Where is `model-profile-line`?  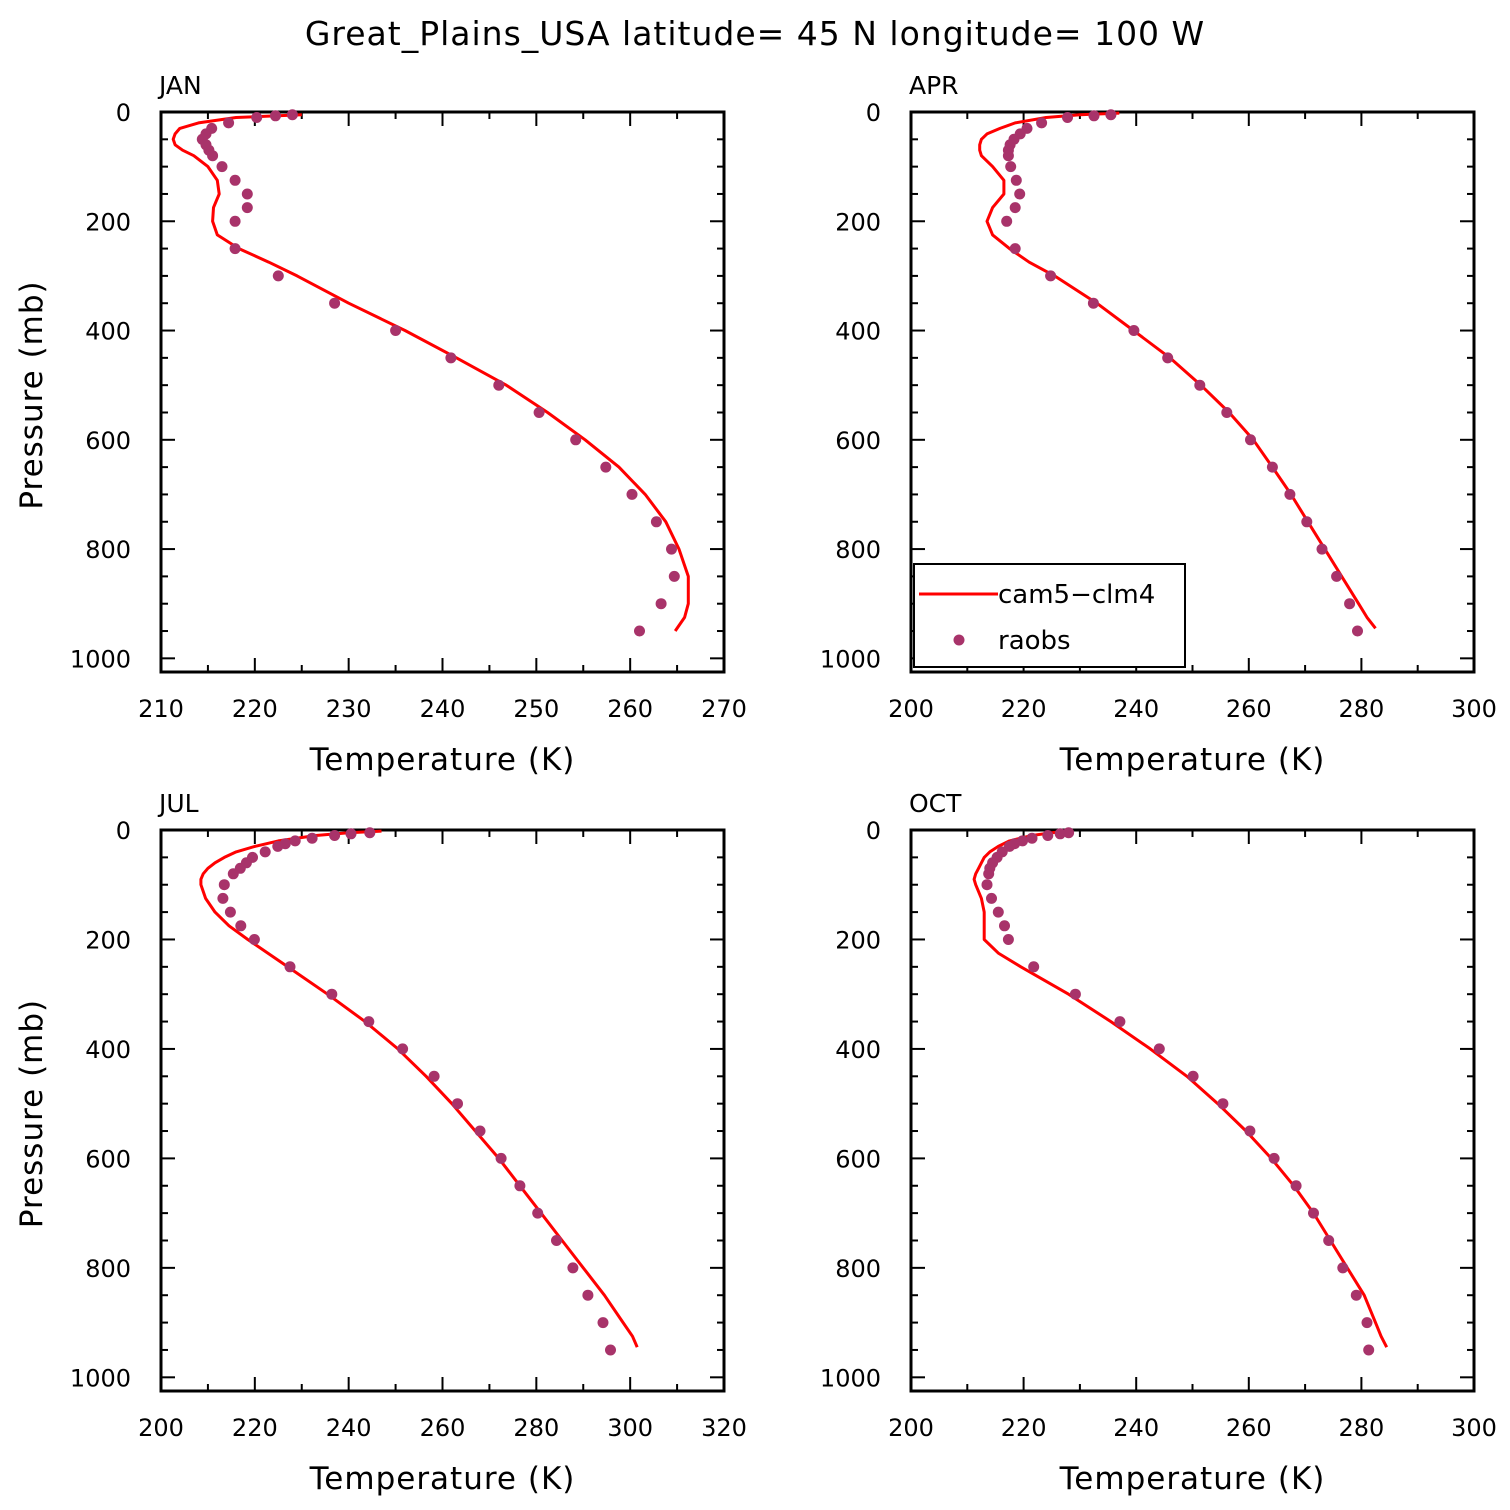
model-profile-line is located at coordinates (1177, 370).